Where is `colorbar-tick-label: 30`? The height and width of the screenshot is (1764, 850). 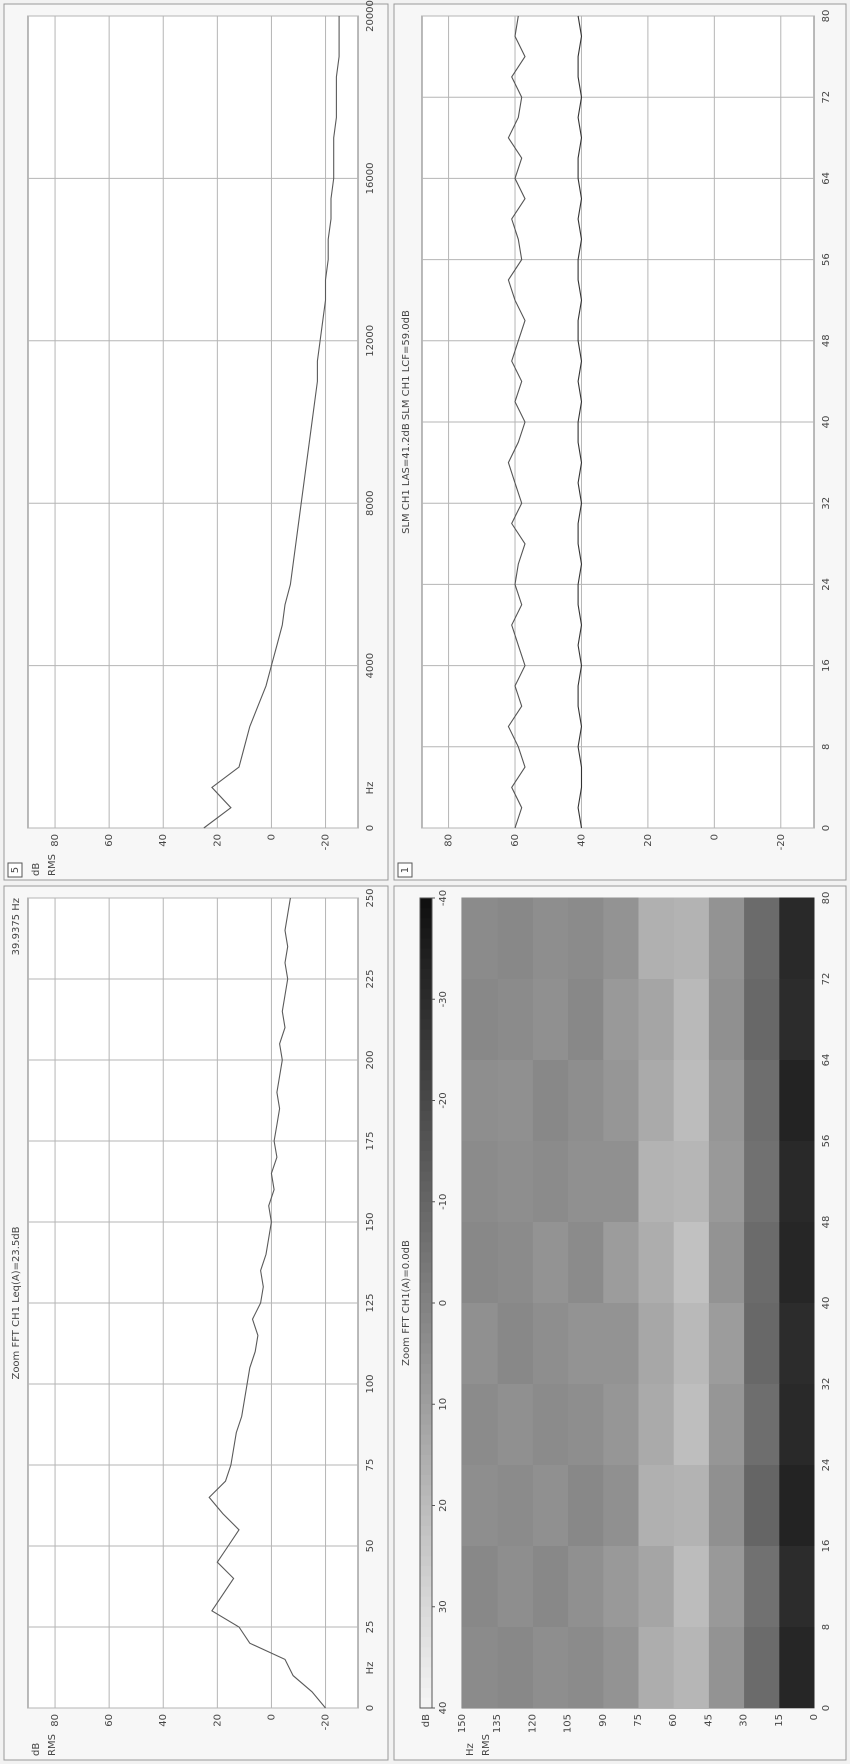
colorbar-tick-label: 30 is located at coordinates (443, 1606).